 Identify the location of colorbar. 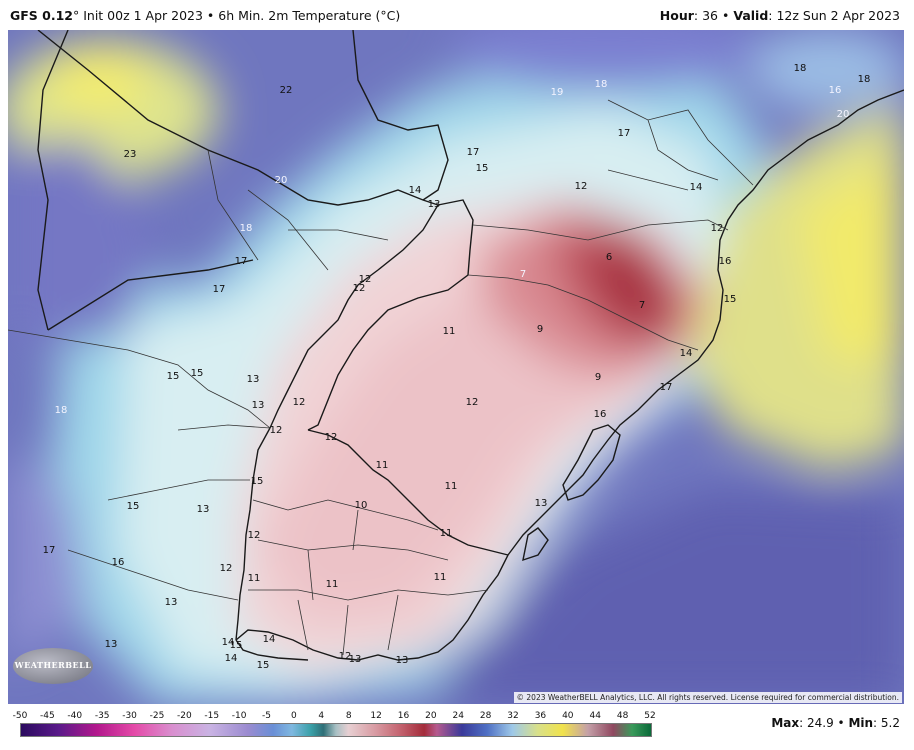
(336, 730).